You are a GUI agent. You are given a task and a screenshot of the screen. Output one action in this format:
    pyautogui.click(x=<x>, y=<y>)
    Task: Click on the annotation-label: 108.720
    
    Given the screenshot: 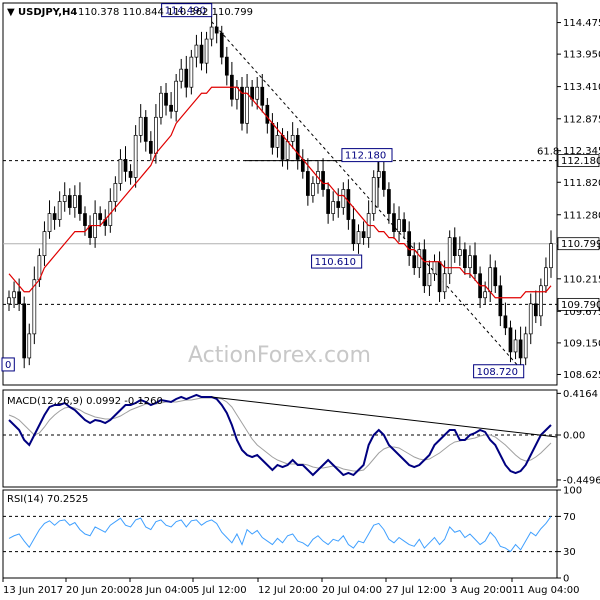 What is the action you would take?
    pyautogui.click(x=497, y=372)
    